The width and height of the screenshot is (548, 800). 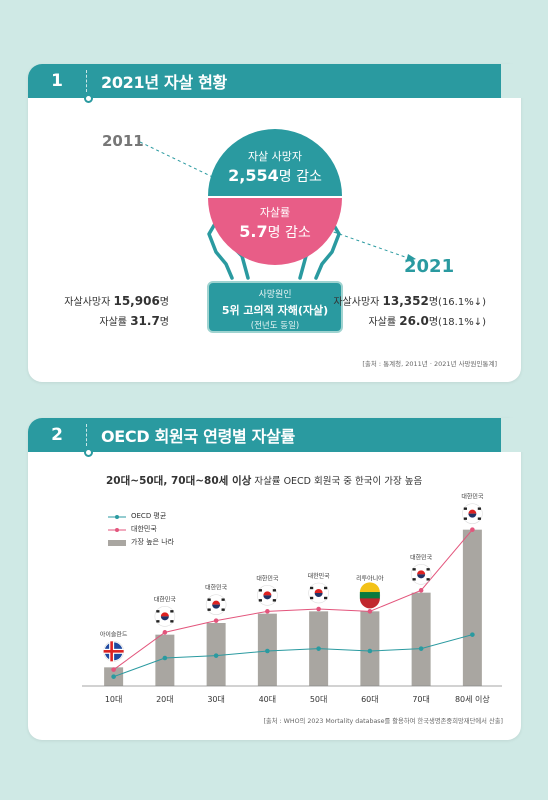 I want to click on stat-2021-rate-value: 26.0, so click(x=414, y=321).